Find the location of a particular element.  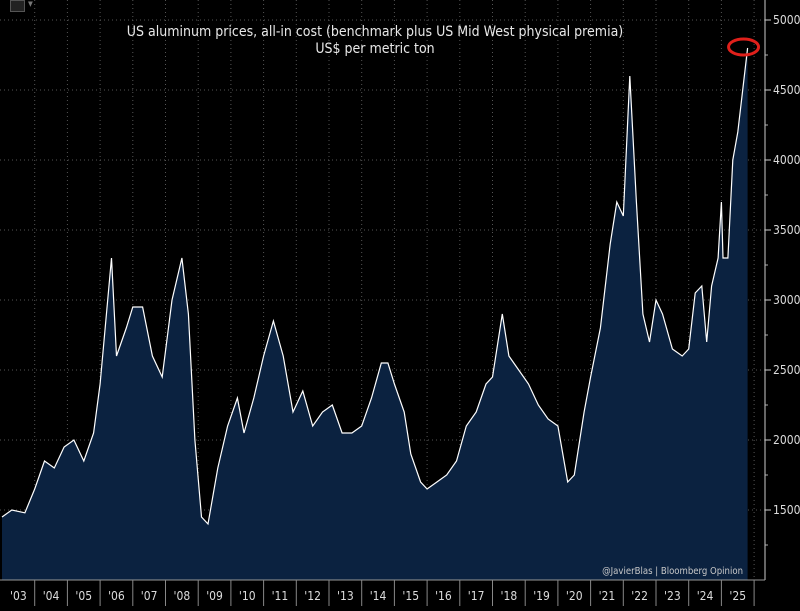

x-tick-label: '03 is located at coordinates (18, 596).